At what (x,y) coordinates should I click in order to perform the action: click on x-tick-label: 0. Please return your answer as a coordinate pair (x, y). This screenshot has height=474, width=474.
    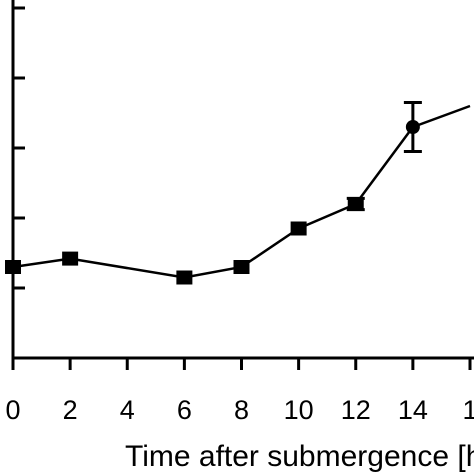
    Looking at the image, I should click on (12, 410).